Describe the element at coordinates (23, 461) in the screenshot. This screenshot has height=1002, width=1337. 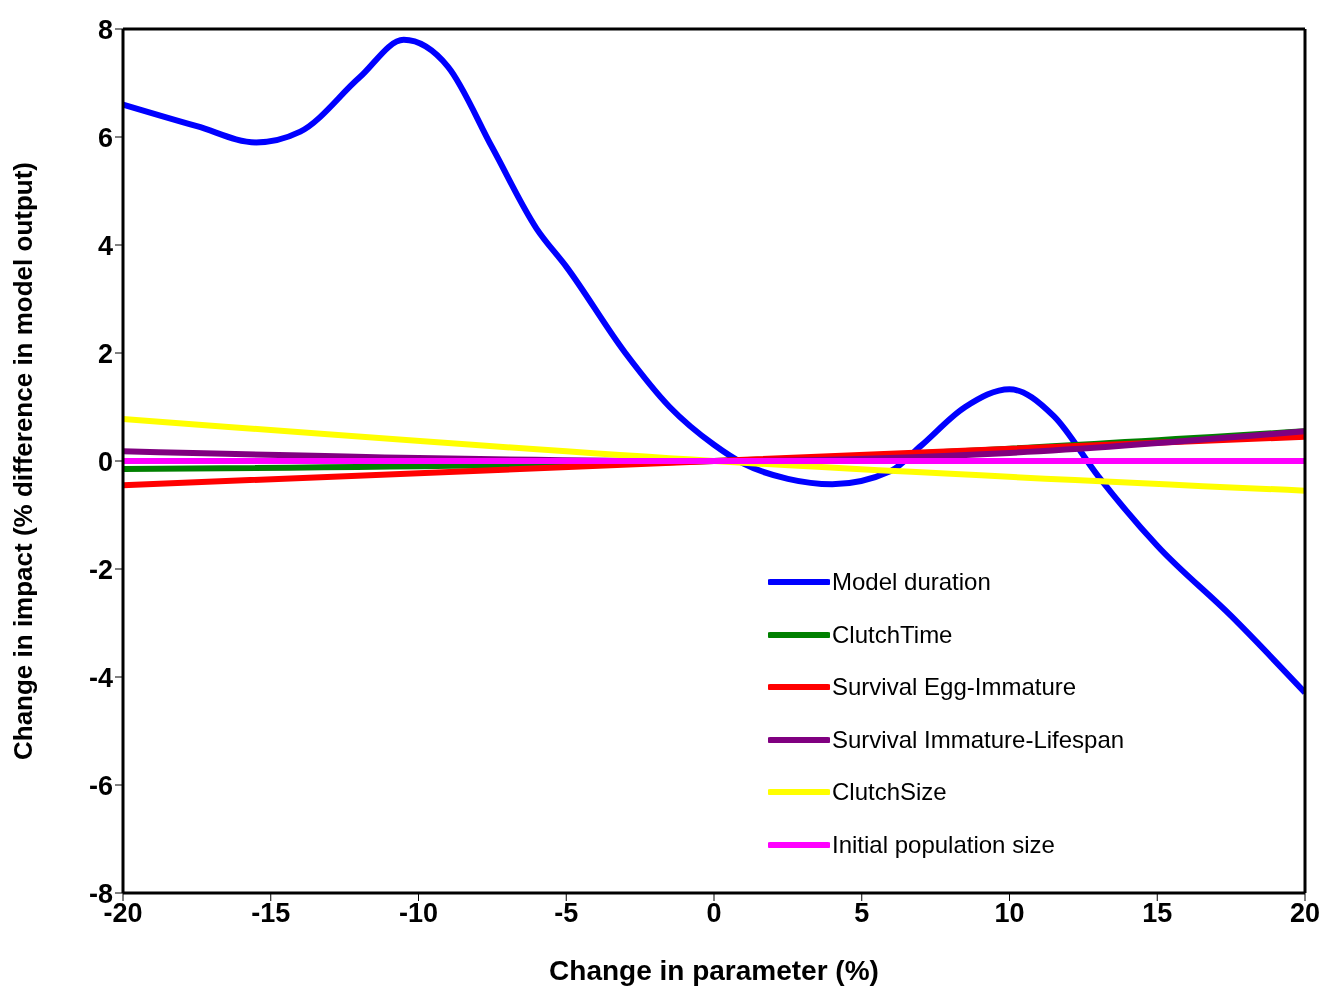
I see `y-axis-title: Change in impact (% difference in model output)` at that location.